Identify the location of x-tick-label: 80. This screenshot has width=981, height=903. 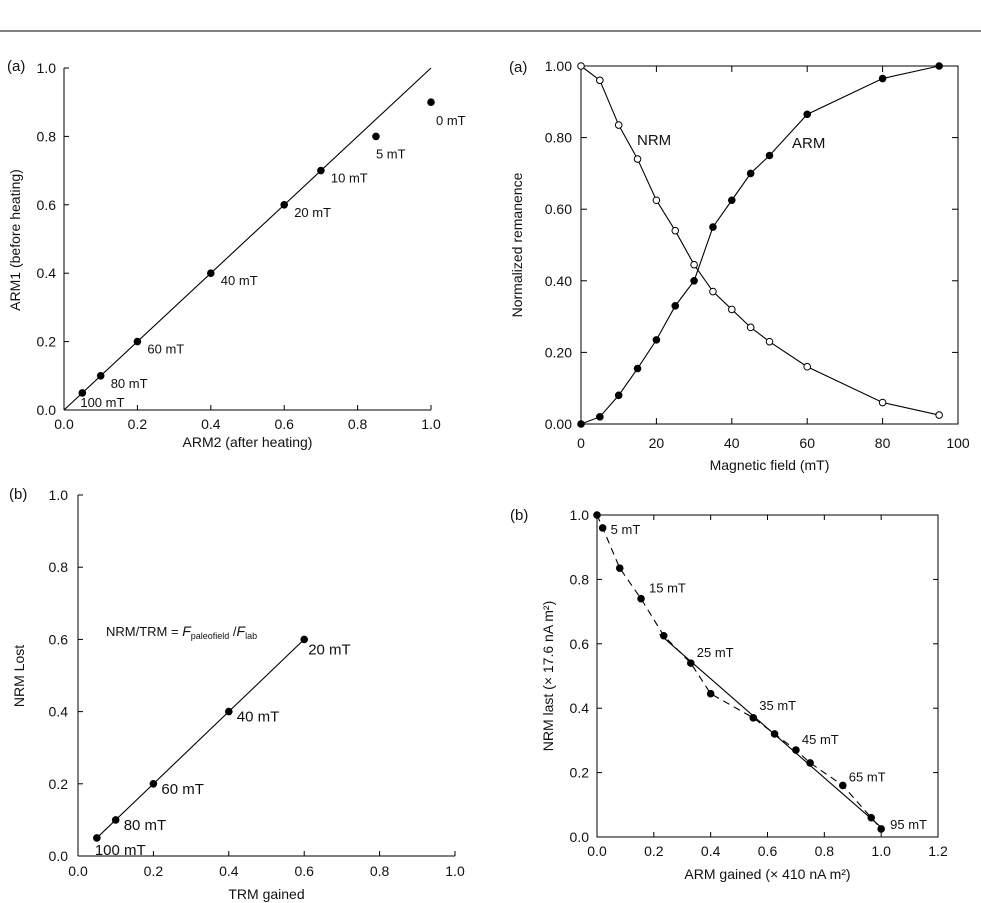
(883, 443).